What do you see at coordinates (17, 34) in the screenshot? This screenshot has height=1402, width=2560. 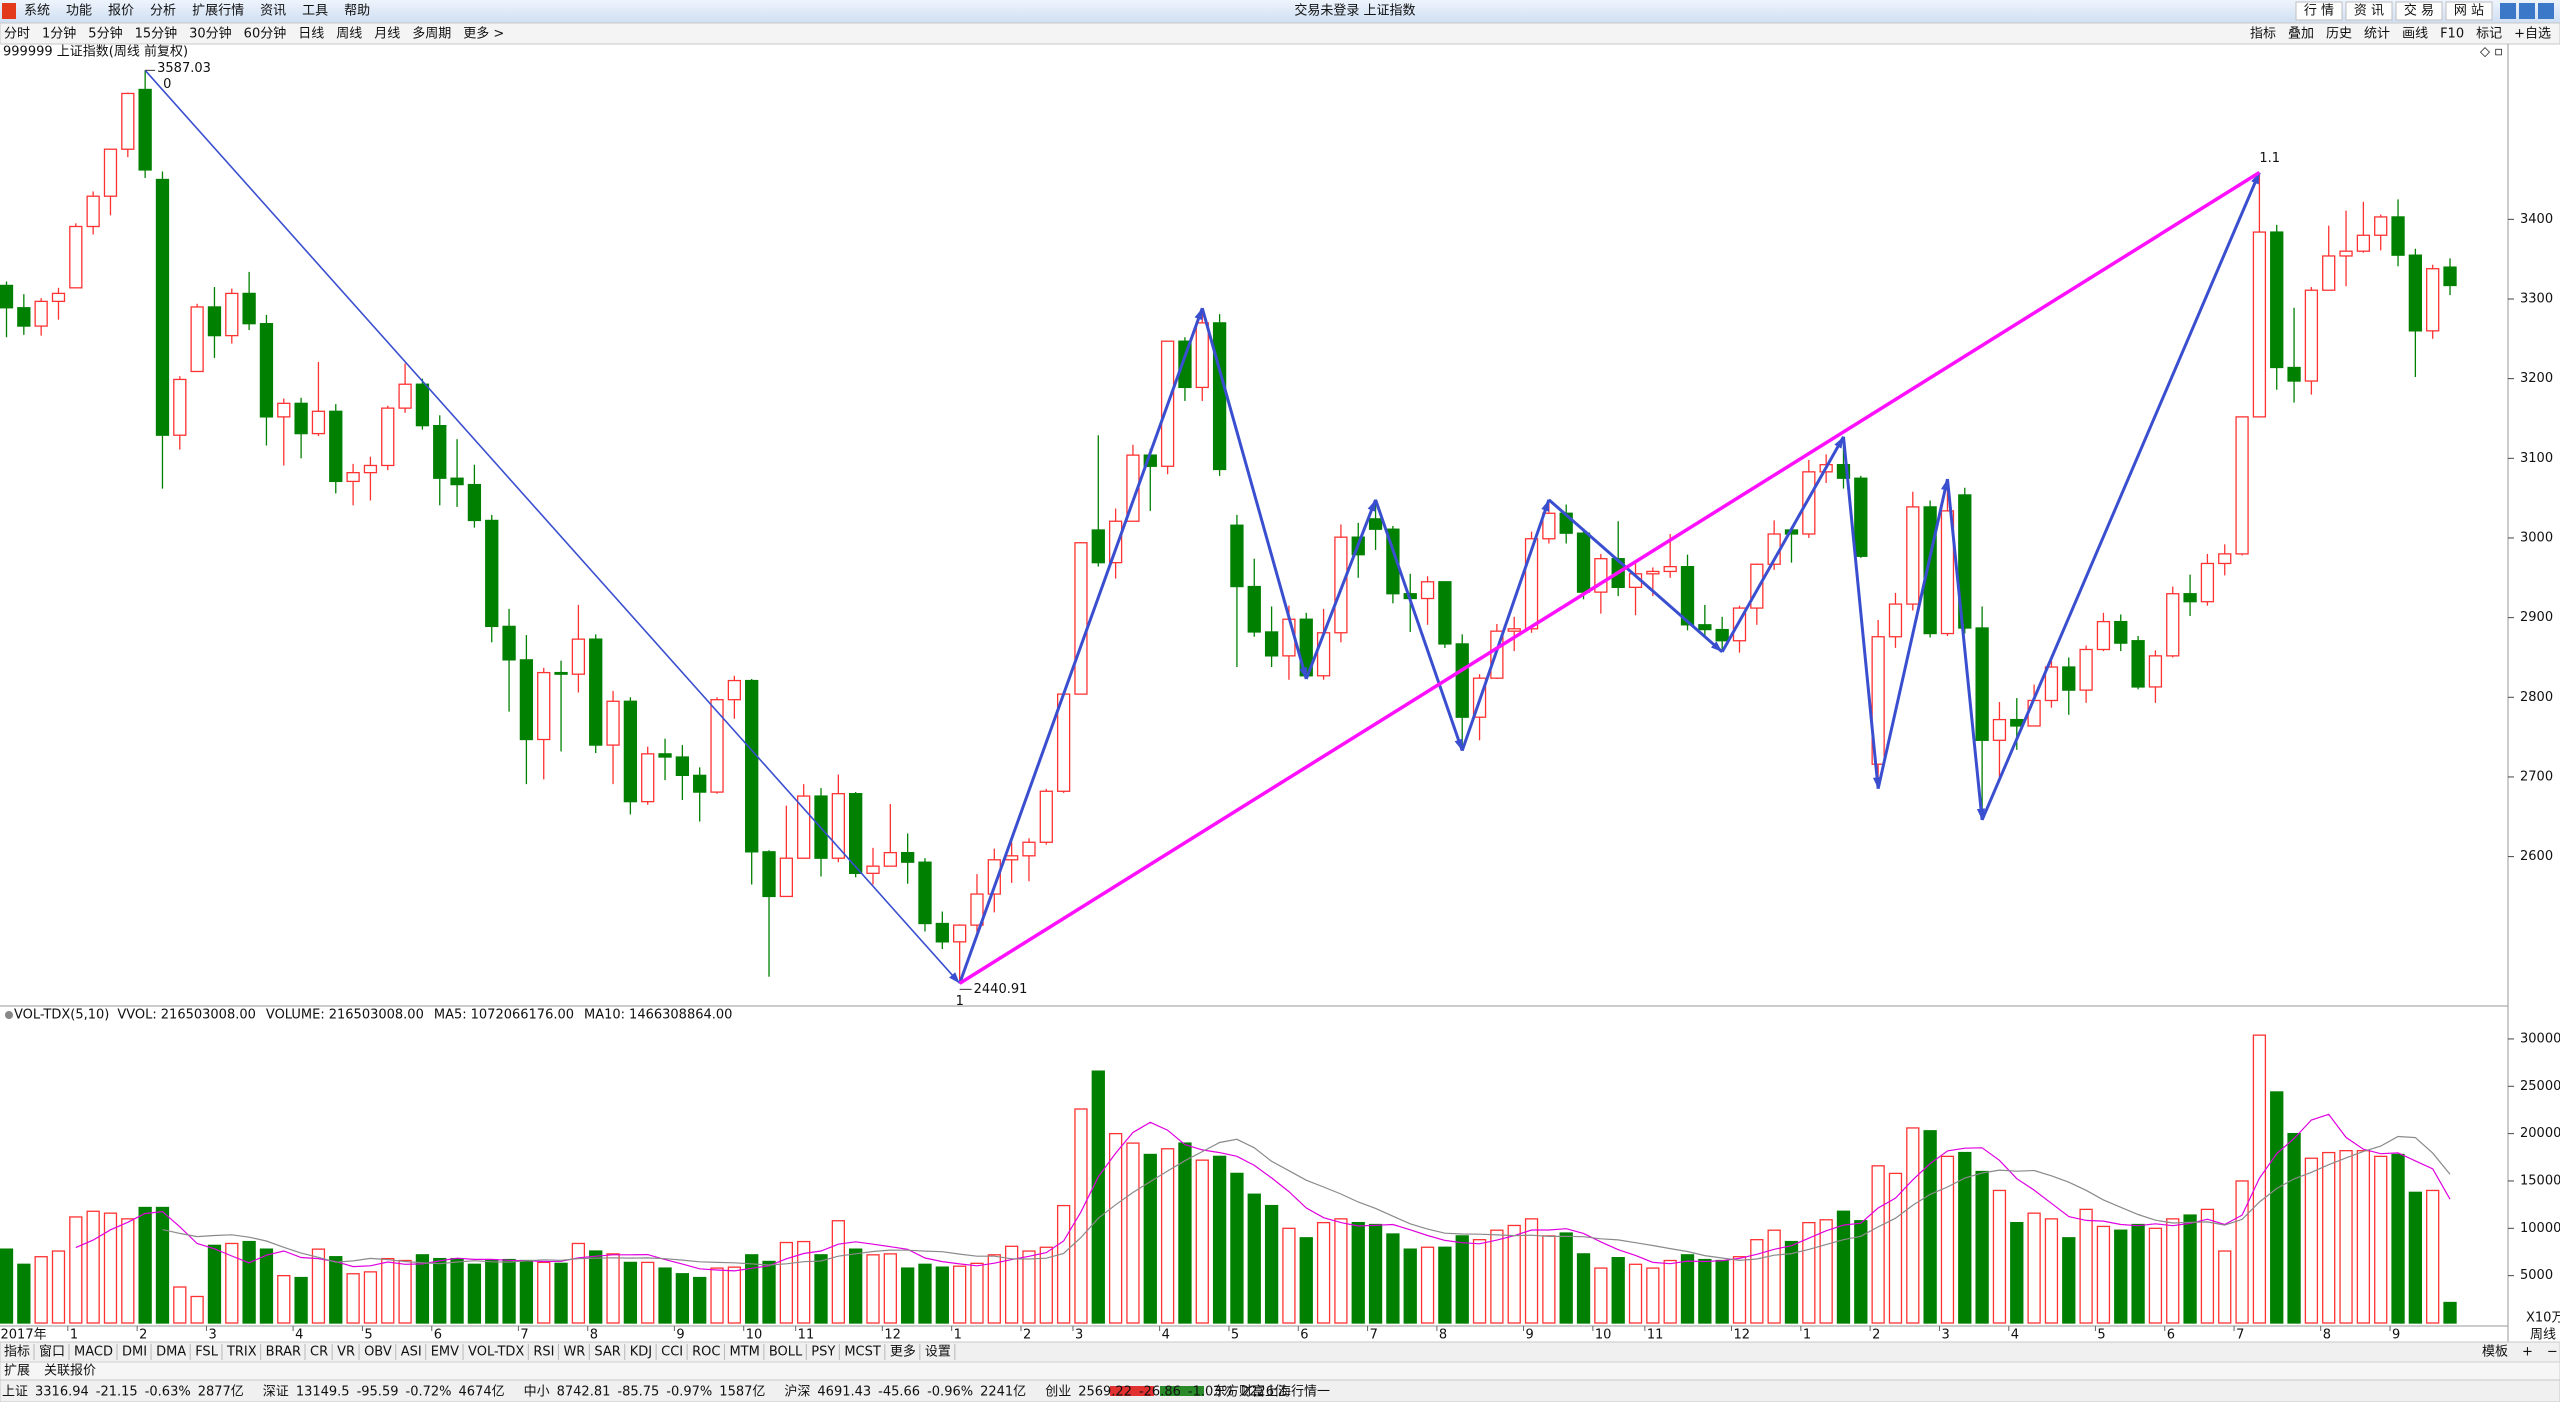 I see `period-tab: 分时` at bounding box center [17, 34].